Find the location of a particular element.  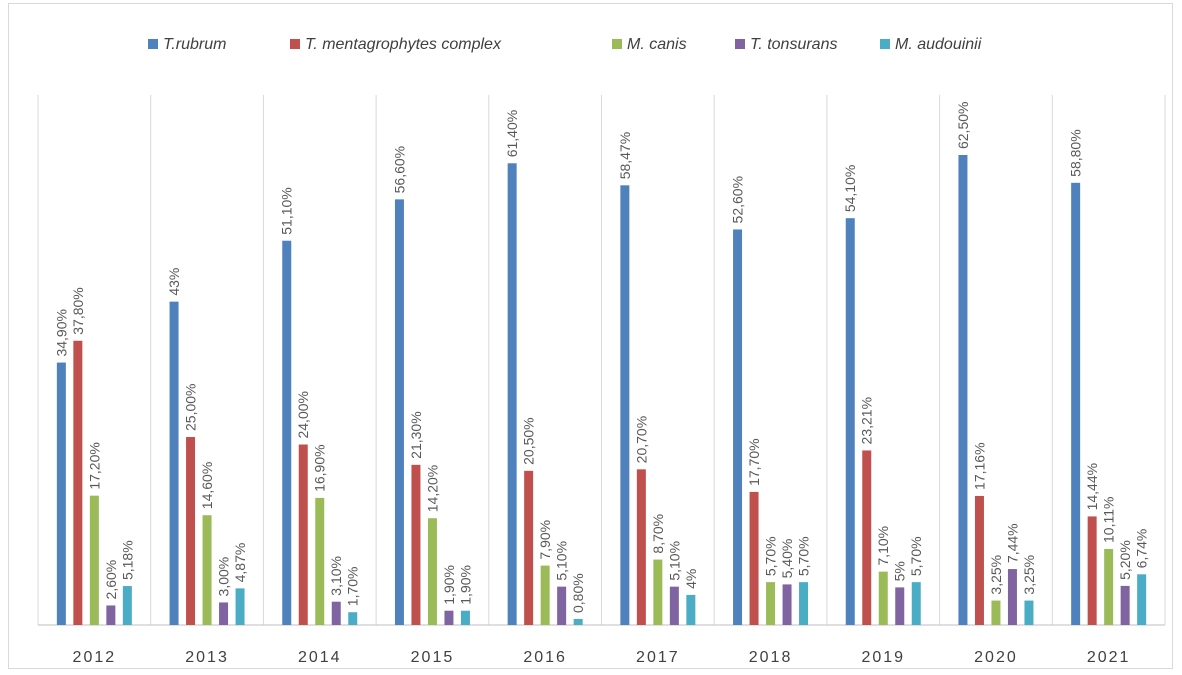

data-label: 37,80% is located at coordinates (78, 310).